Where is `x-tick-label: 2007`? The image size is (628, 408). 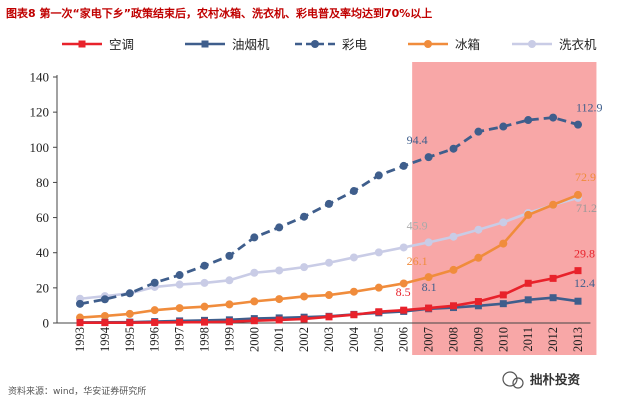 x-tick-label: 2007 is located at coordinates (429, 339).